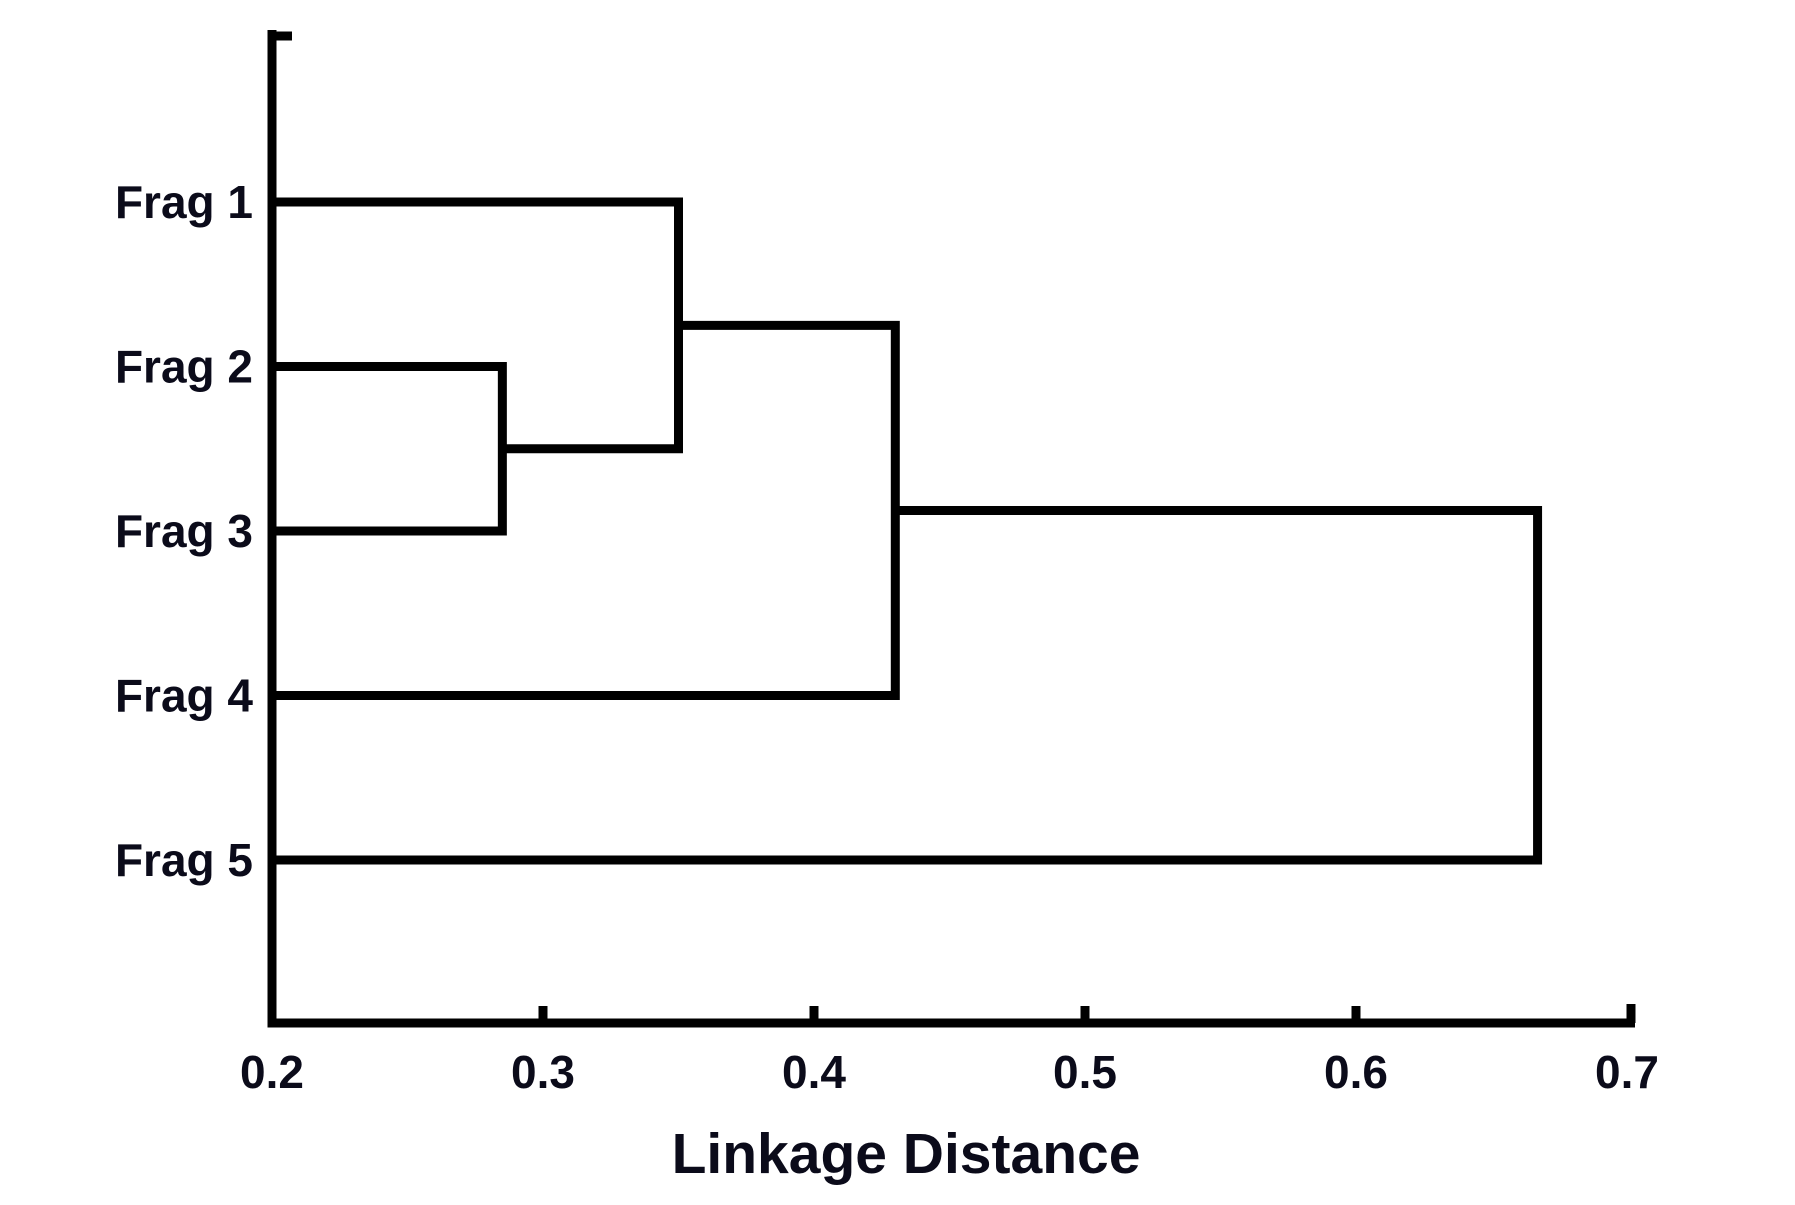  Describe the element at coordinates (184, 860) in the screenshot. I see `leaf-label: Frag 5` at that location.